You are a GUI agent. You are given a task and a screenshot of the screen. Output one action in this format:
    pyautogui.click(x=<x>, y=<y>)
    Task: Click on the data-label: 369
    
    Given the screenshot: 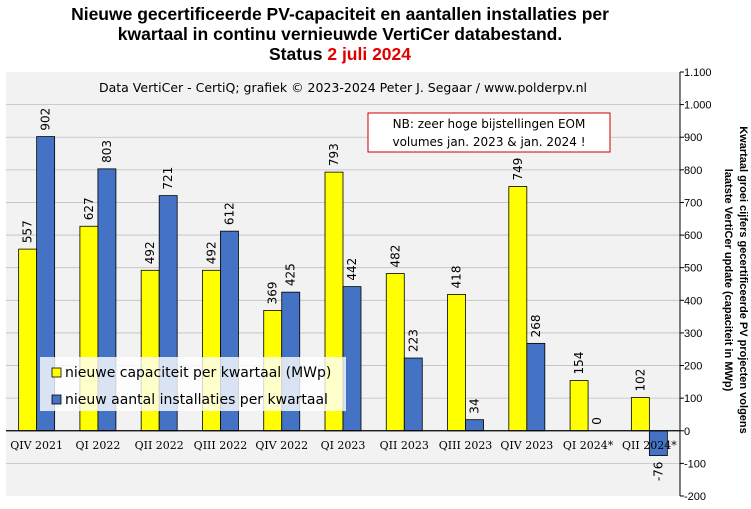 What is the action you would take?
    pyautogui.click(x=273, y=293)
    